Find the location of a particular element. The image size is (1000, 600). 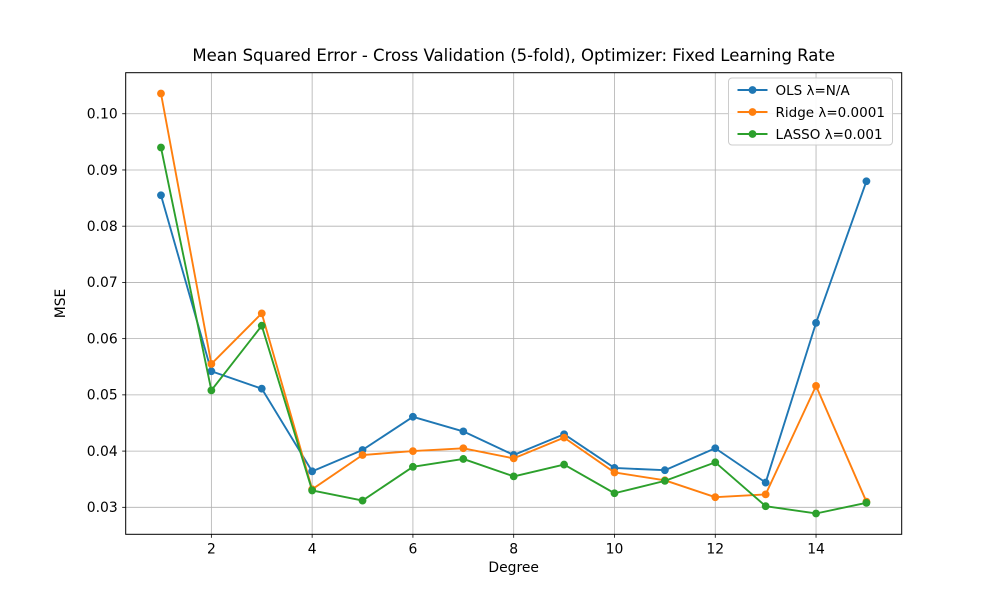

legend-entry: OLS λ=N/A is located at coordinates (794, 91).